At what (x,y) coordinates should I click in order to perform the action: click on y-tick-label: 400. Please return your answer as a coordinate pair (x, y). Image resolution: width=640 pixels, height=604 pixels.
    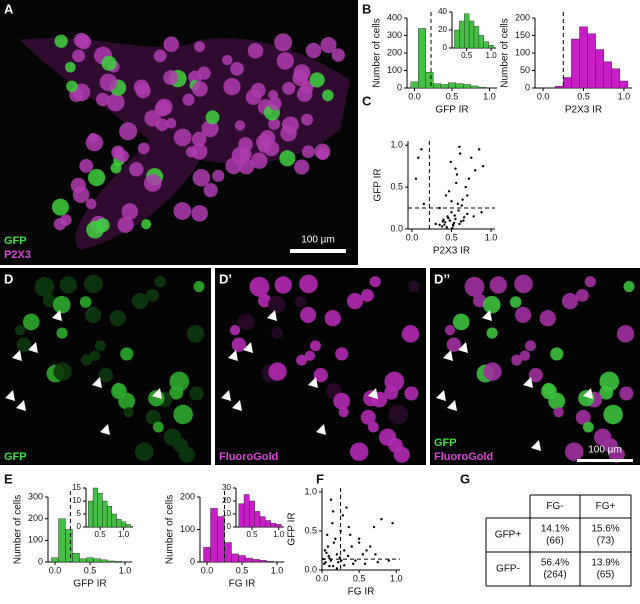
    Looking at the image, I should click on (394, 17).